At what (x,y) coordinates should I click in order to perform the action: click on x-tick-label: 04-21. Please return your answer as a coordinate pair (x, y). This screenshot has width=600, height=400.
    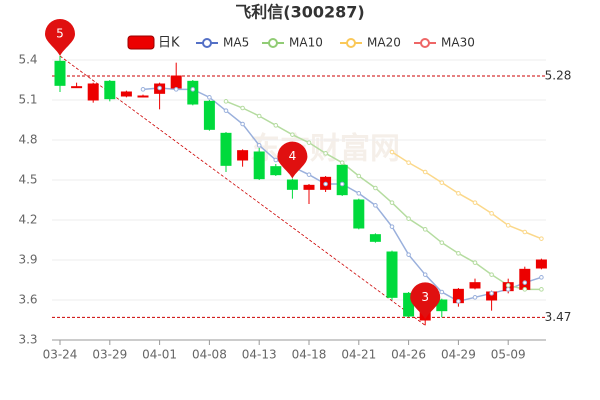
    Looking at the image, I should click on (358, 355).